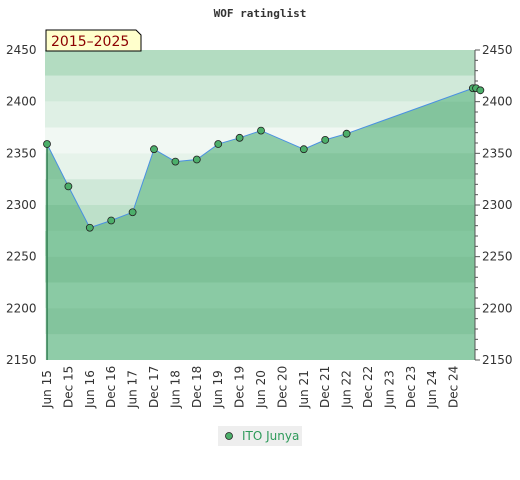  I want to click on y-axis-left-labels: 2150 2200 2250 2300 2350 2400 2450, so click(21, 205).